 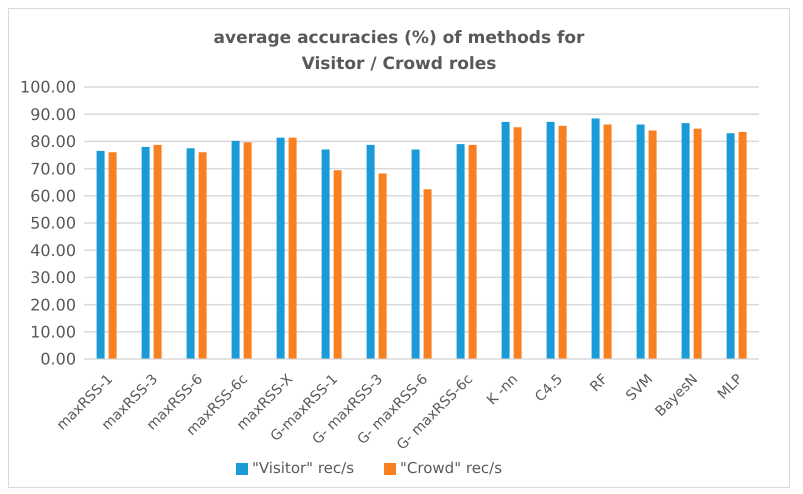 What do you see at coordinates (53, 223) in the screenshot?
I see `y-tick-label: 50.00` at bounding box center [53, 223].